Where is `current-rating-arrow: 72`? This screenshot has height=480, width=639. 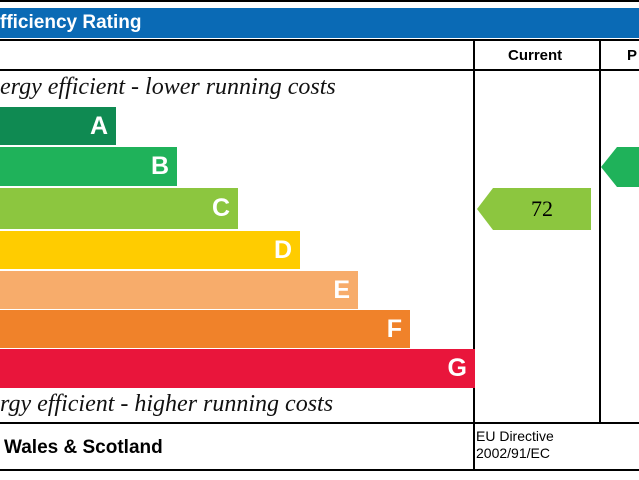
current-rating-arrow: 72 is located at coordinates (534, 209).